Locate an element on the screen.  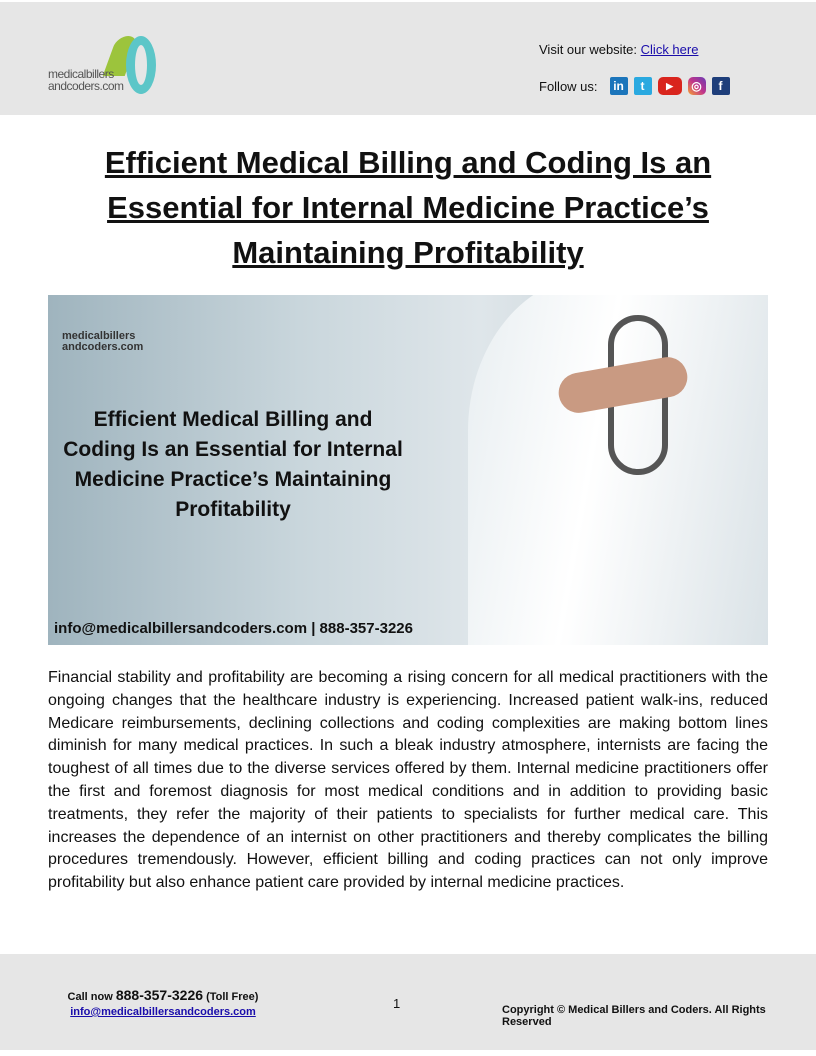
facebook-icon: f is located at coordinates (720, 86).